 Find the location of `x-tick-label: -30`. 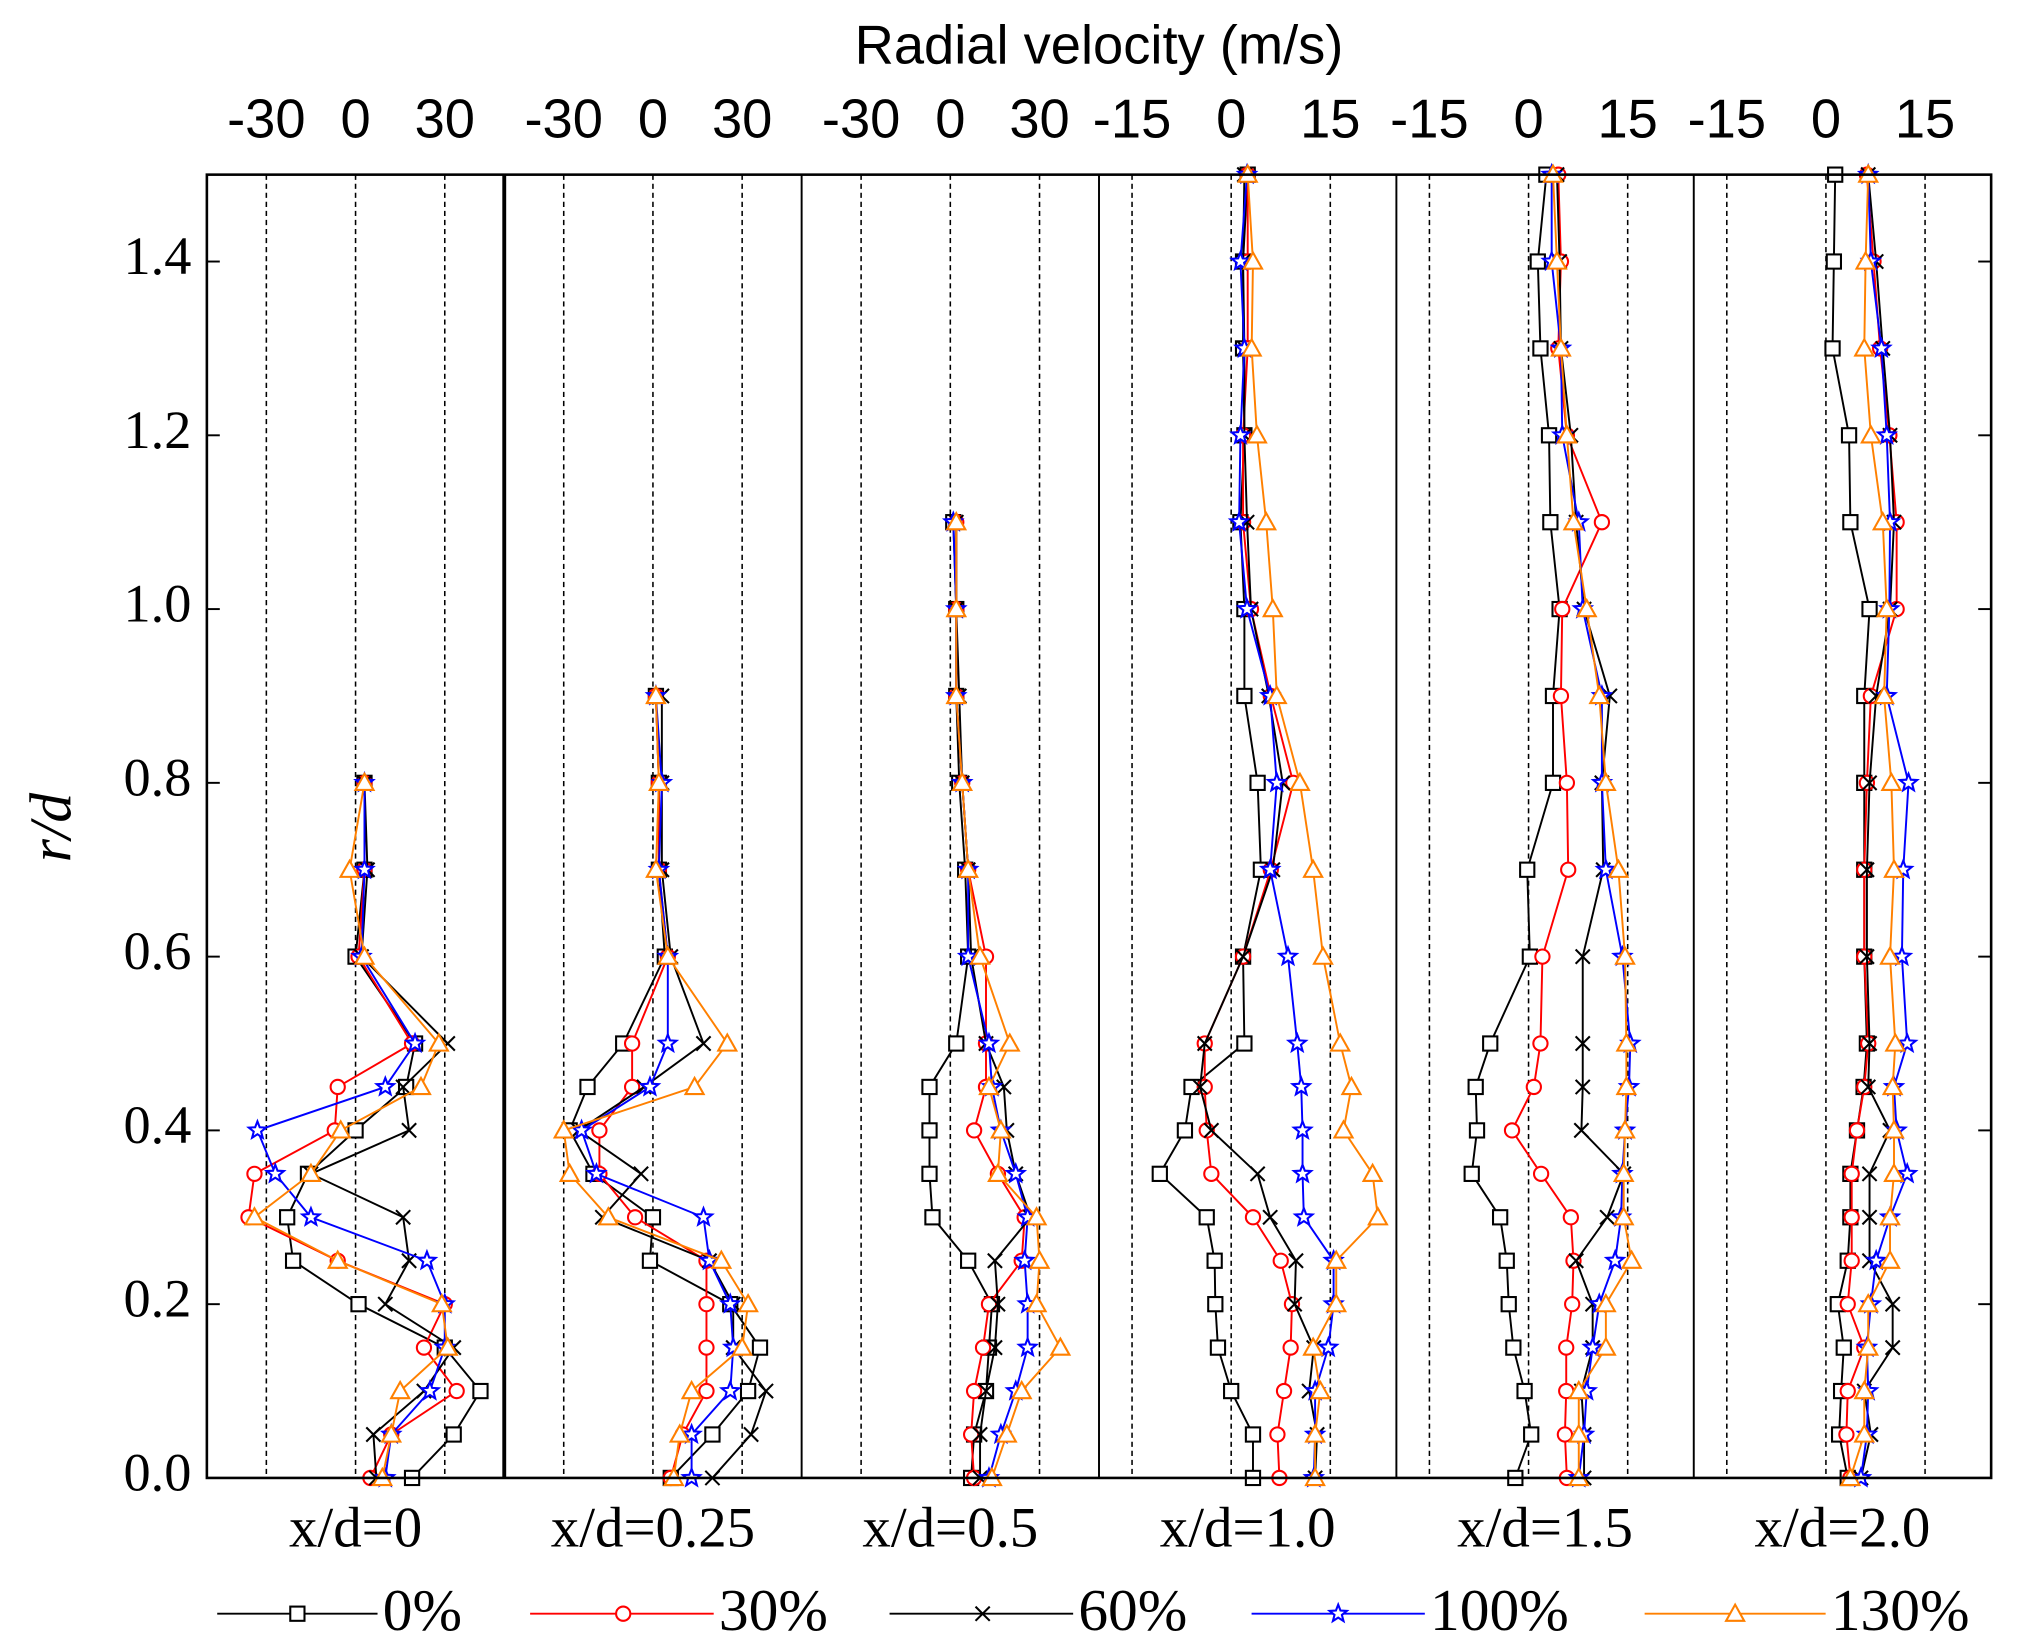

x-tick-label: -30 is located at coordinates (563, 118).